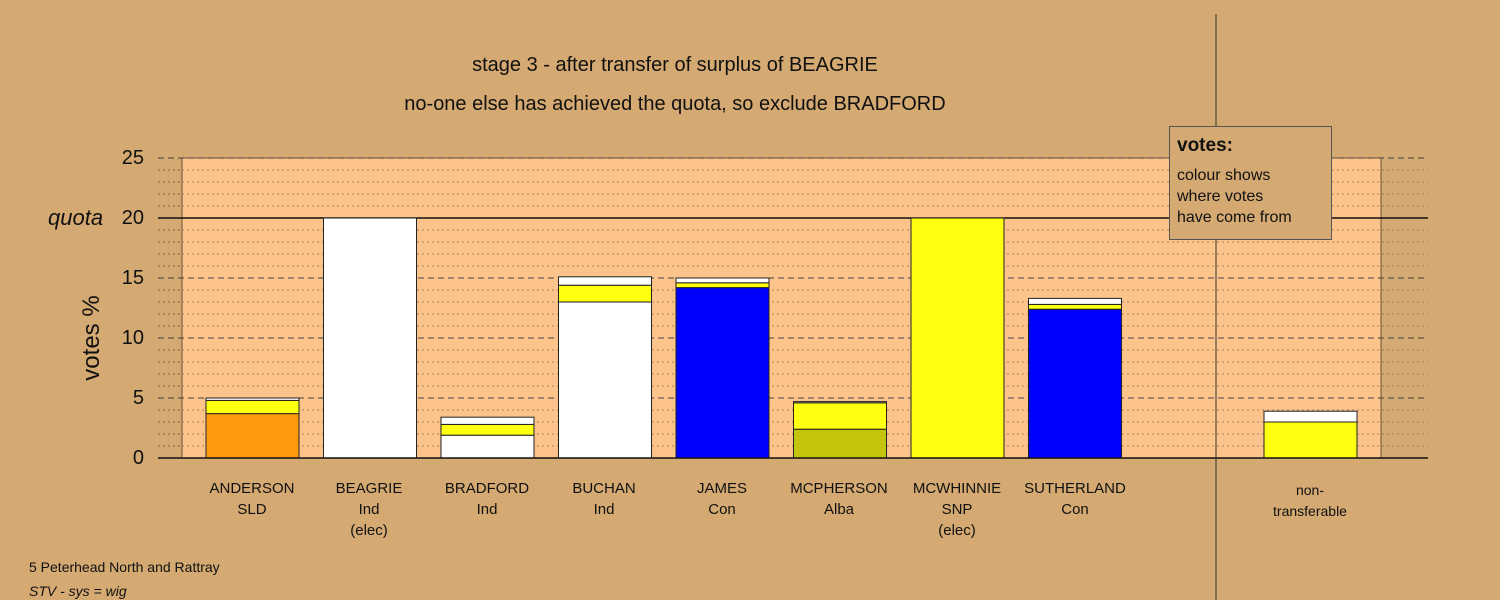 Image resolution: width=1500 pixels, height=600 pixels. I want to click on candidate-label: MCPHERSON Alba, so click(839, 499).